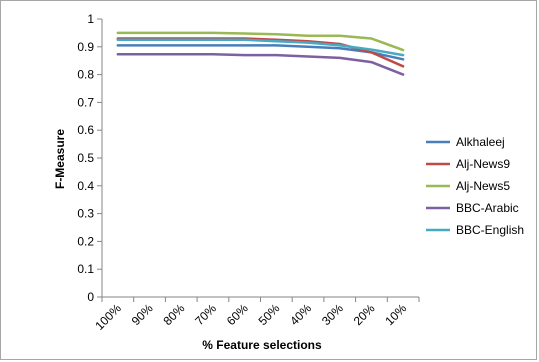 The height and width of the screenshot is (362, 539). What do you see at coordinates (395, 314) in the screenshot?
I see `x-tick-label: 10%` at bounding box center [395, 314].